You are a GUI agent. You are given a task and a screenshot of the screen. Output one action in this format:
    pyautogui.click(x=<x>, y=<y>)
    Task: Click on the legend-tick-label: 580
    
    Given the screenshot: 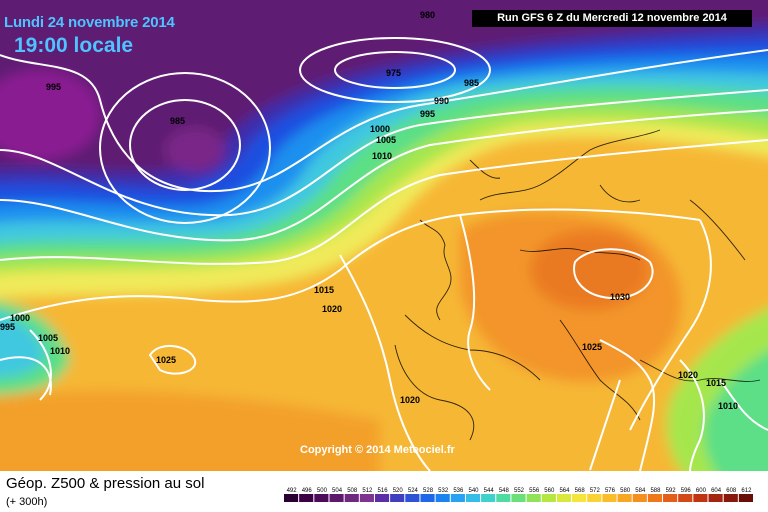 What is the action you would take?
    pyautogui.click(x=625, y=491)
    